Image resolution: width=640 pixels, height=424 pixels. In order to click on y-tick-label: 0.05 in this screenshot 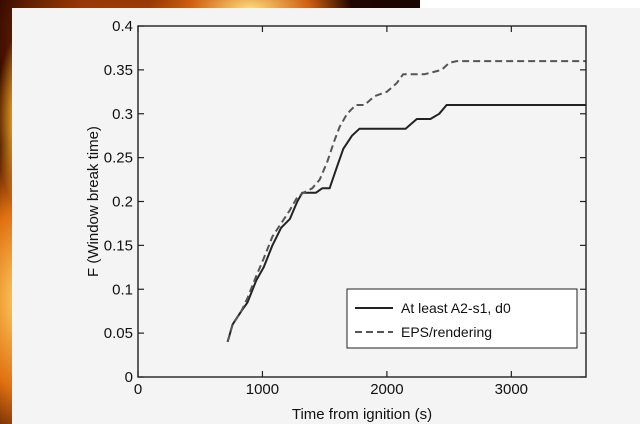, I will do `click(118, 333)`.